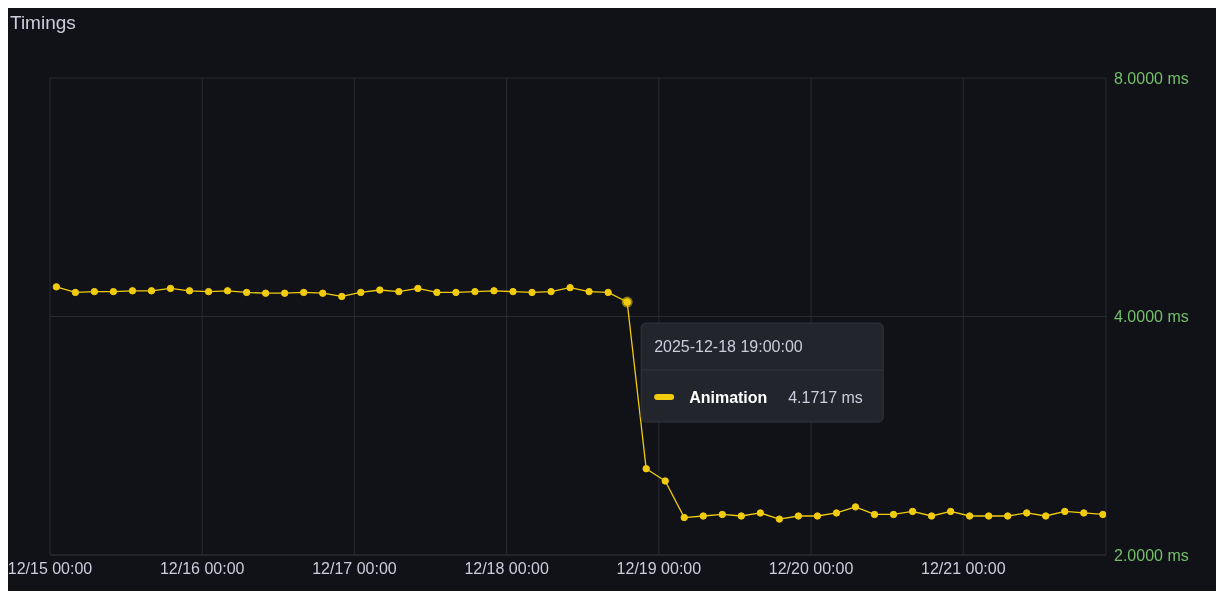 This screenshot has height=599, width=1224. I want to click on y-tick-label: 2.0000 ms, so click(1151, 555).